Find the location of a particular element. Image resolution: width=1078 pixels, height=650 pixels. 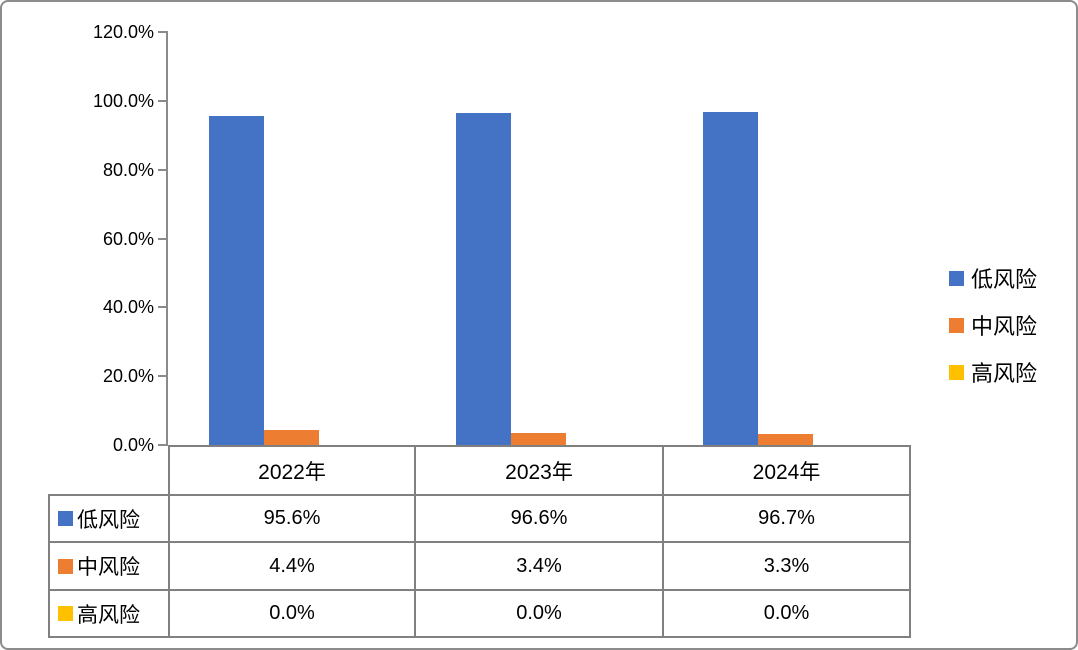

table-row-label-text: 低风险 is located at coordinates (108, 520).